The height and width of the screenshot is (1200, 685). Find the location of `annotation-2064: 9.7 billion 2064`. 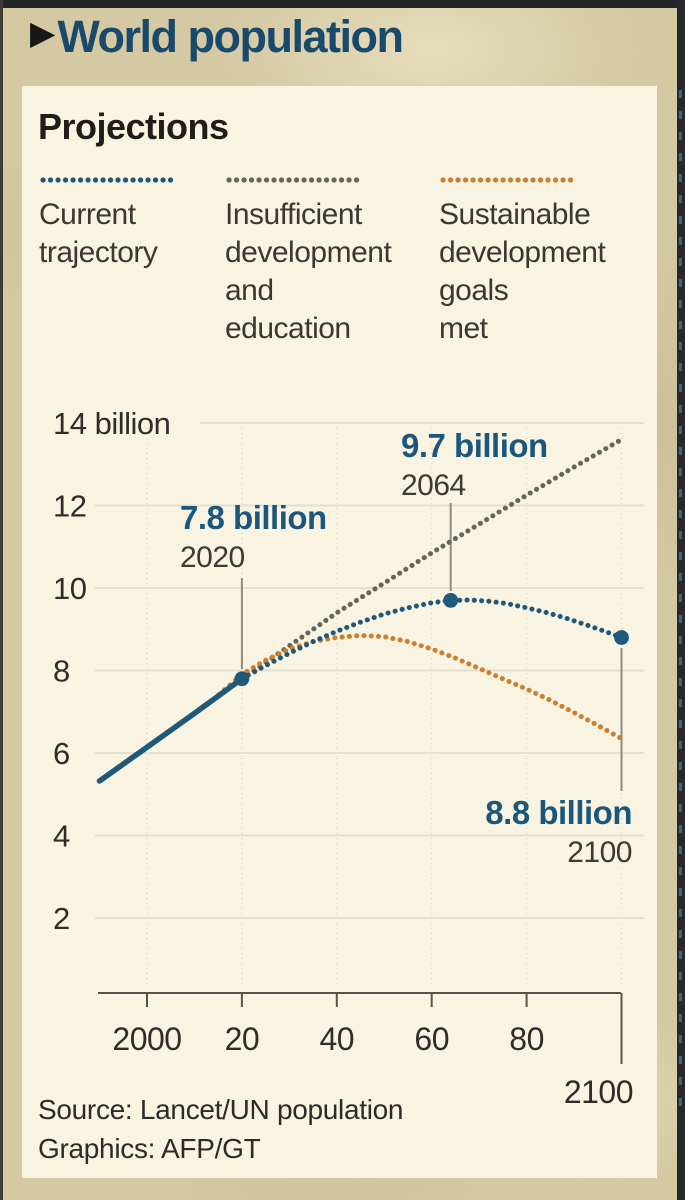

annotation-2064: 9.7 billion 2064 is located at coordinates (474, 465).